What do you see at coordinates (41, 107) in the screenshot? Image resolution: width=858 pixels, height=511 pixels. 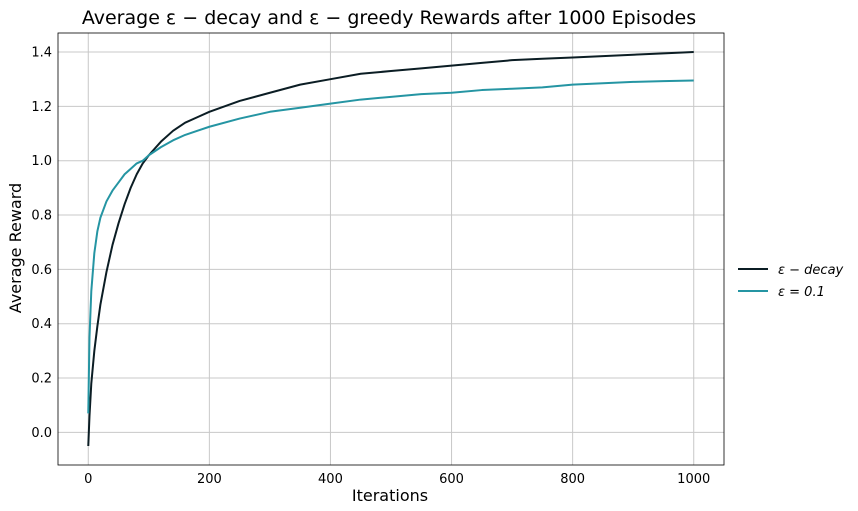 I see `y-tick-label: 1.2` at bounding box center [41, 107].